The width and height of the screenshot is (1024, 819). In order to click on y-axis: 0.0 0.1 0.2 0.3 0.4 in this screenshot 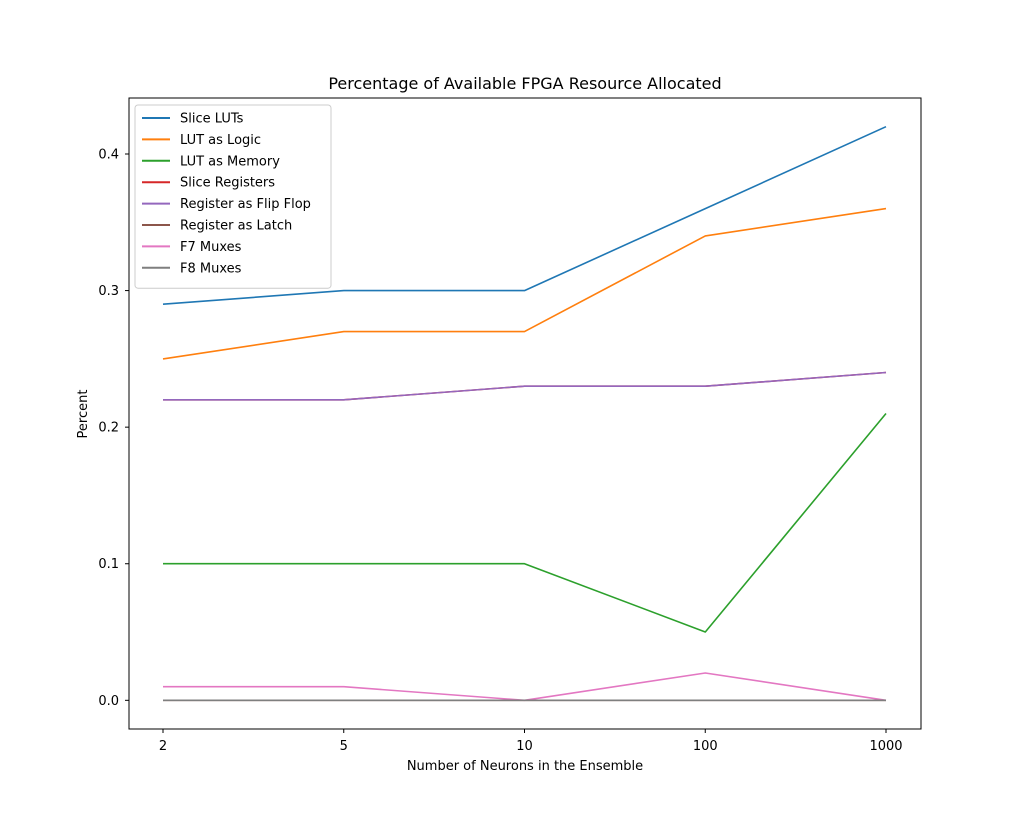, I will do `click(113, 428)`.